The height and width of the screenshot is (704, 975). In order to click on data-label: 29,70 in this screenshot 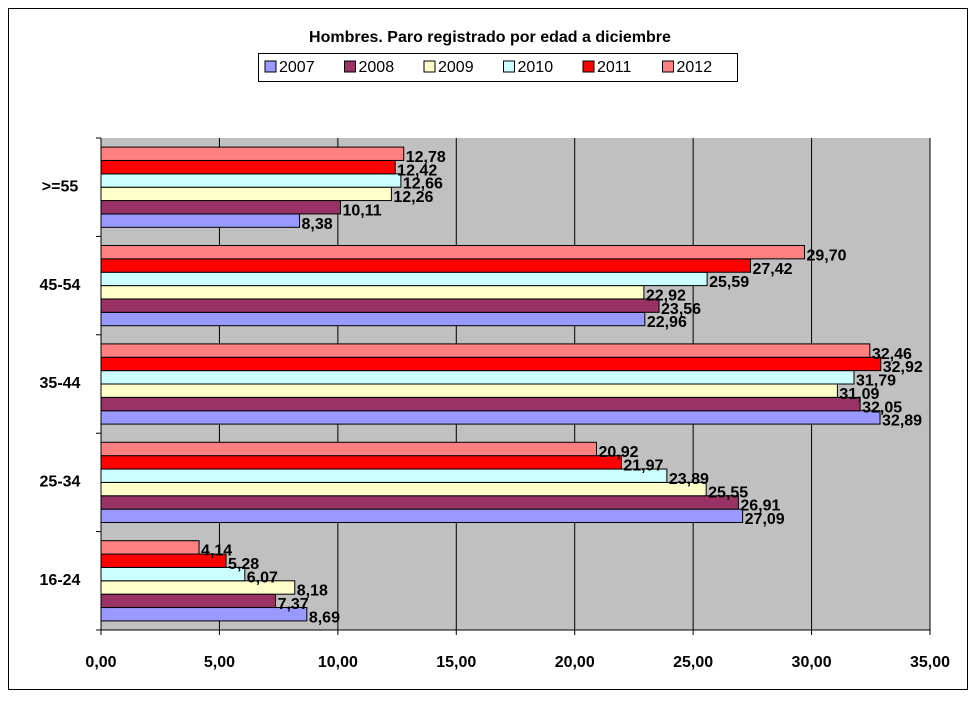, I will do `click(826, 255)`.